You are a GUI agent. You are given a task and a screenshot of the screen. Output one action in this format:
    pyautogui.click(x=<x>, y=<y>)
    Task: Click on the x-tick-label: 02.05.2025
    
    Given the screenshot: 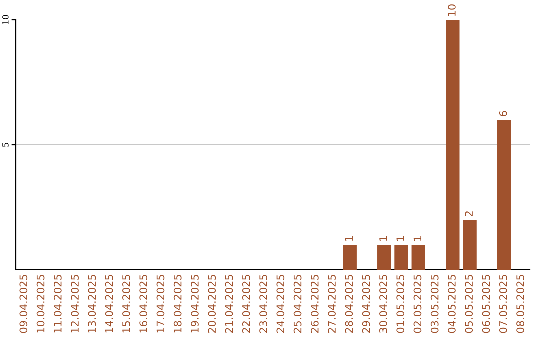 What is the action you would take?
    pyautogui.click(x=418, y=304)
    